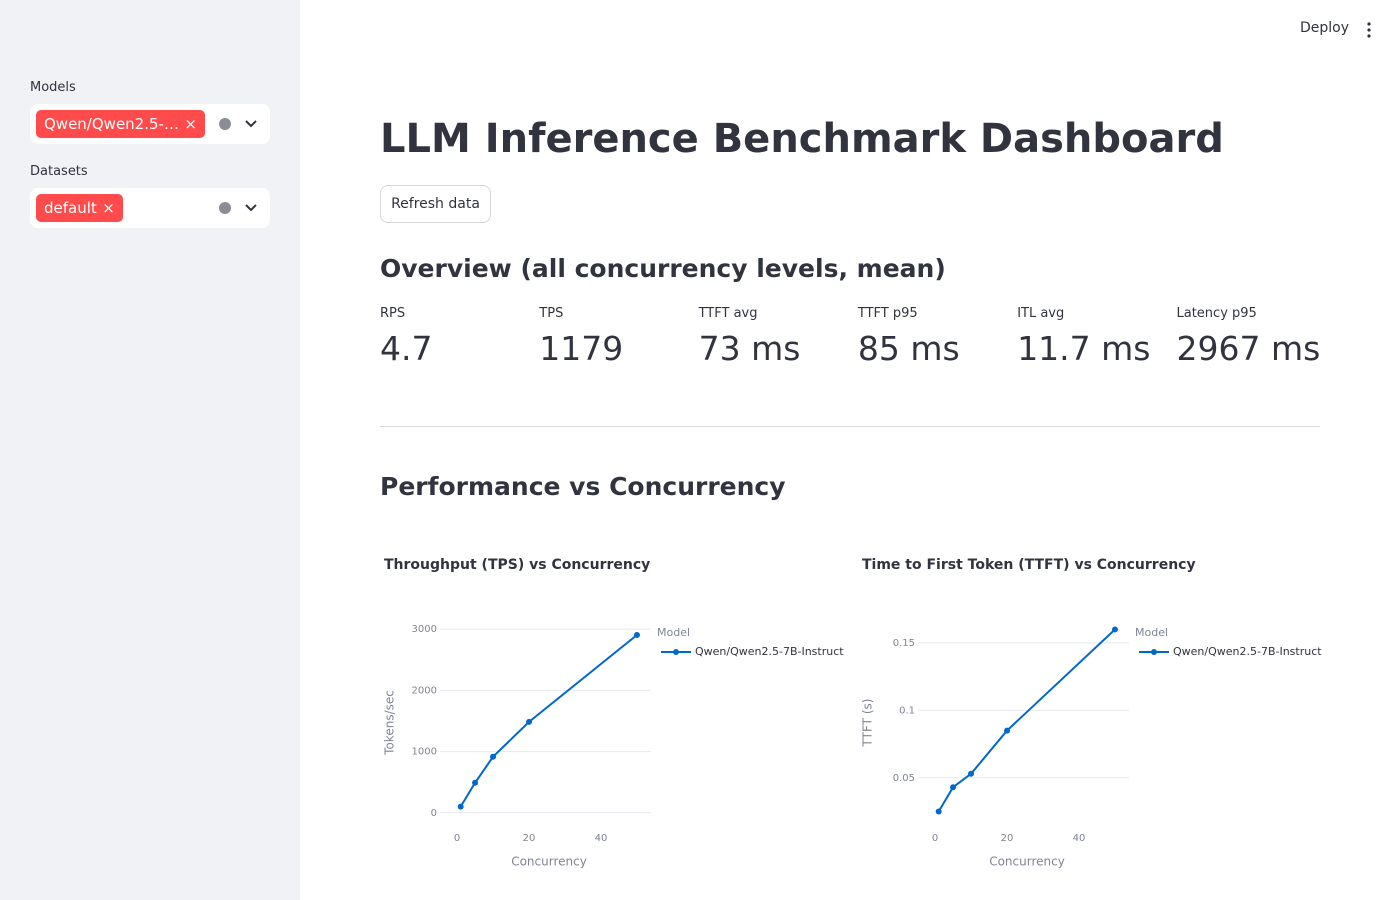 This screenshot has width=1400, height=900. I want to click on y-tick-label: 0.15, so click(904, 643).